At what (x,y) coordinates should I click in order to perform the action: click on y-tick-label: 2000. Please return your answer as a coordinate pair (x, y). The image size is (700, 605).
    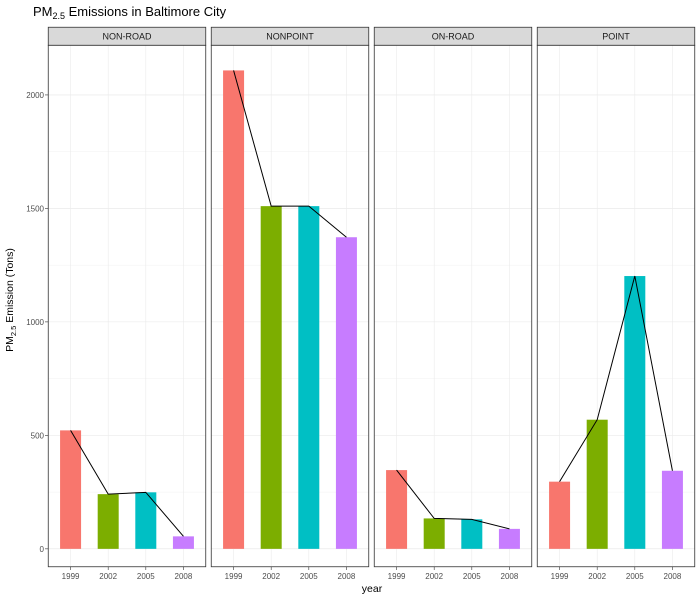
    Looking at the image, I should click on (35, 95).